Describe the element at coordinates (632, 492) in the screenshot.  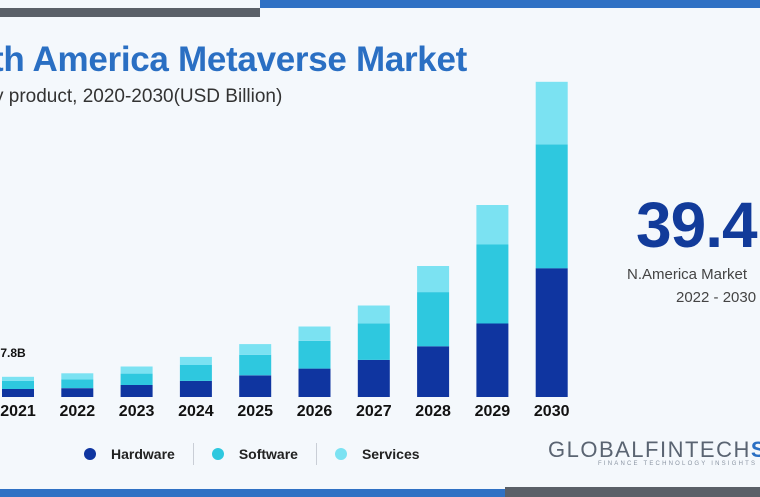
I see `bottom-accent-bar-dark` at that location.